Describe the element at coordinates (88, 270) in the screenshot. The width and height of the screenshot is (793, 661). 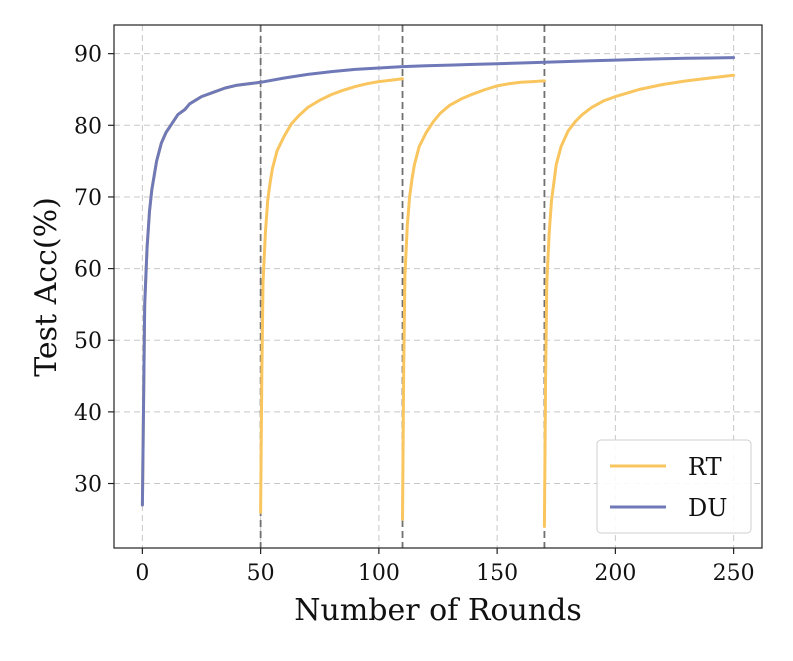
I see `y-tick-label-3: 60` at that location.